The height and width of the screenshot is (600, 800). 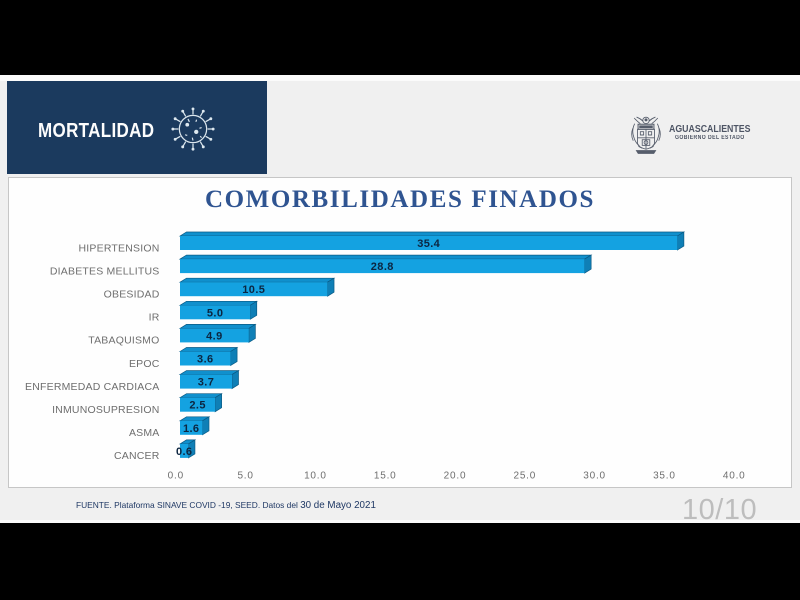 What do you see at coordinates (385, 476) in the screenshot?
I see `svg-text: 15.0` at bounding box center [385, 476].